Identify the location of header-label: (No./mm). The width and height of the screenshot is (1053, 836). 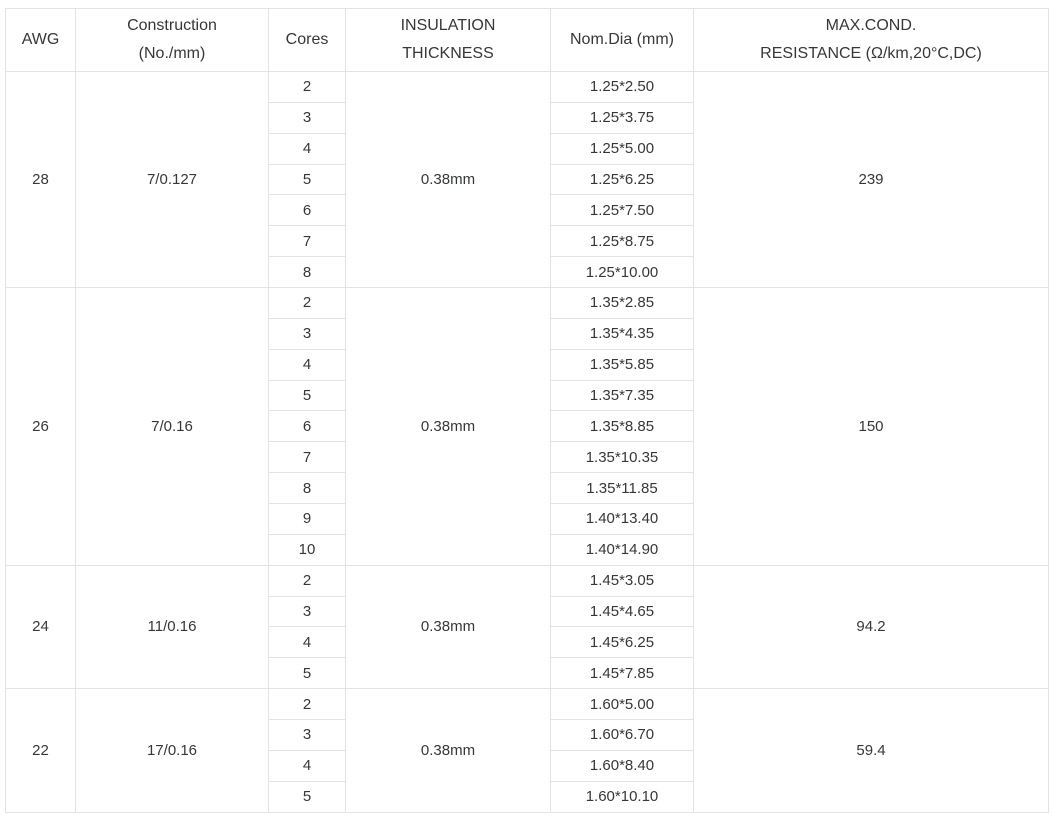
(172, 53).